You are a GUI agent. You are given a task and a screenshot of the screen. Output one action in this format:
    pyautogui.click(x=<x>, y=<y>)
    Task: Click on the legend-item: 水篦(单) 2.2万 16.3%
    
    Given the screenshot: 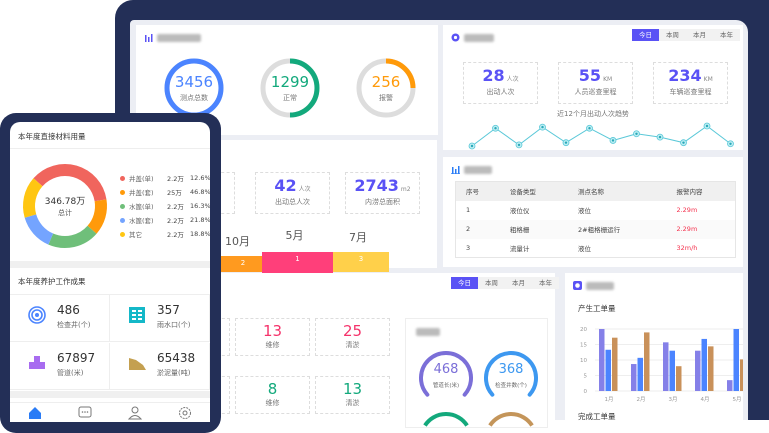 What is the action you would take?
    pyautogui.click(x=165, y=206)
    